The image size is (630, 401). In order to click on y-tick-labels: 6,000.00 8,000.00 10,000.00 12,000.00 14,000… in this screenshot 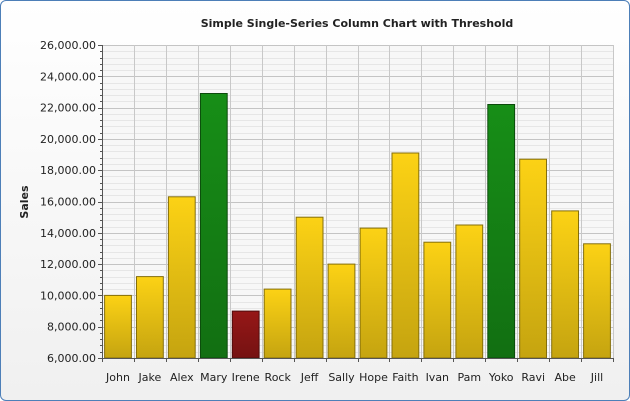, I will do `click(68, 202)`.